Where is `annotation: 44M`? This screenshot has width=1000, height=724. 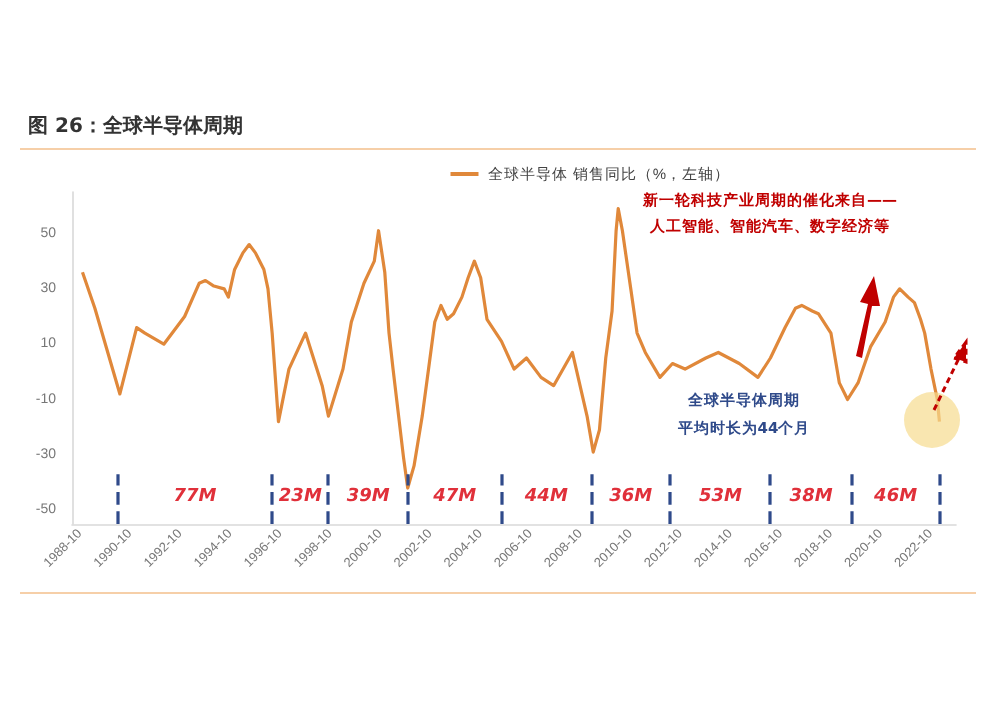
annotation: 44M is located at coordinates (545, 497).